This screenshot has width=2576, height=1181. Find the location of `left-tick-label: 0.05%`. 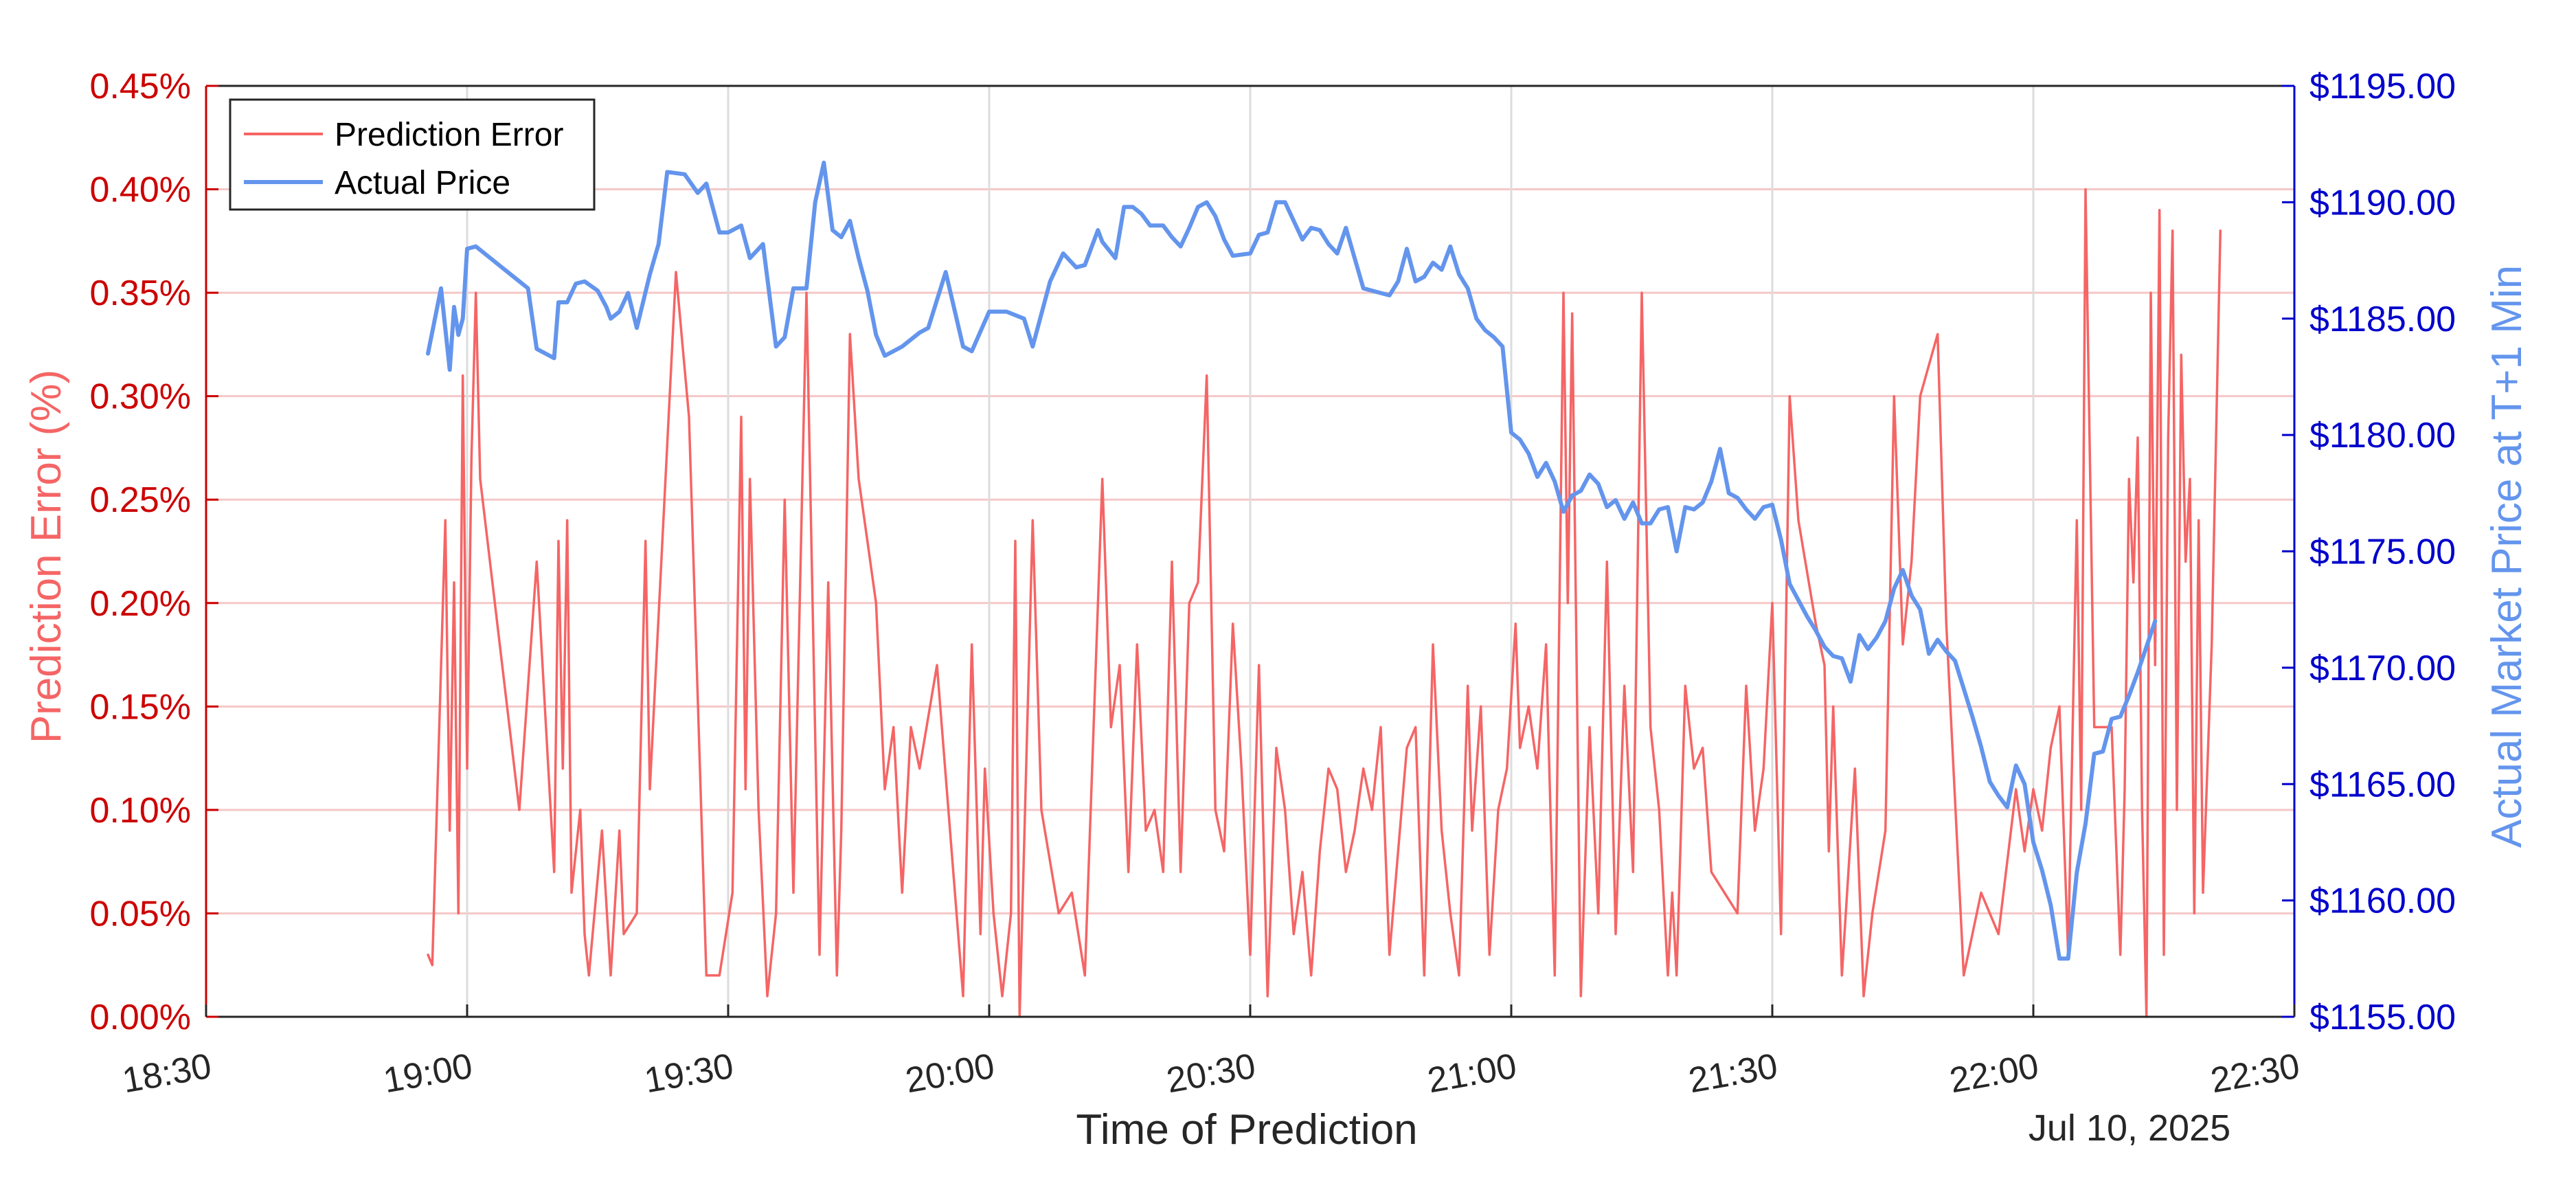

left-tick-label: 0.05% is located at coordinates (140, 914).